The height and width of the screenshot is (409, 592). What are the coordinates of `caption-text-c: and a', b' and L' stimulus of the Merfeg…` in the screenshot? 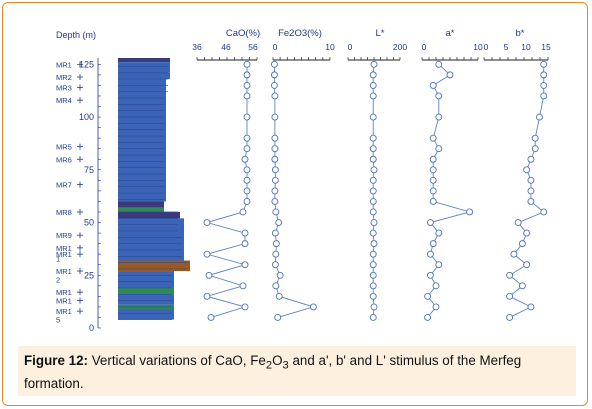 It's located at (273, 372).